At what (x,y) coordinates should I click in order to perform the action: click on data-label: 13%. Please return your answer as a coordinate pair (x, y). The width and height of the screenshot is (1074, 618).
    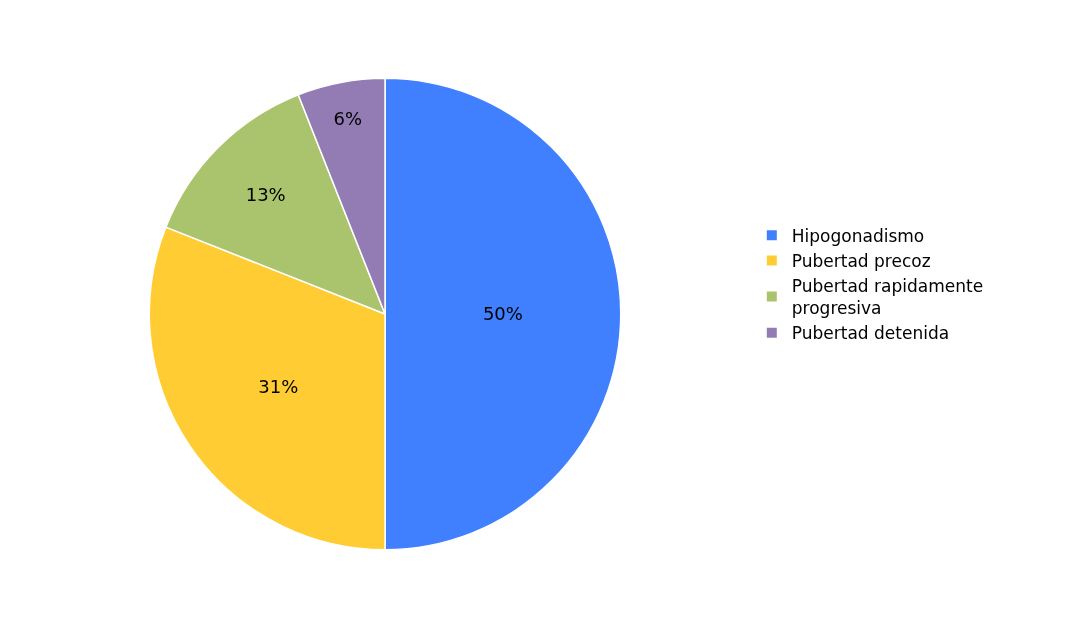
    Looking at the image, I should click on (265, 195).